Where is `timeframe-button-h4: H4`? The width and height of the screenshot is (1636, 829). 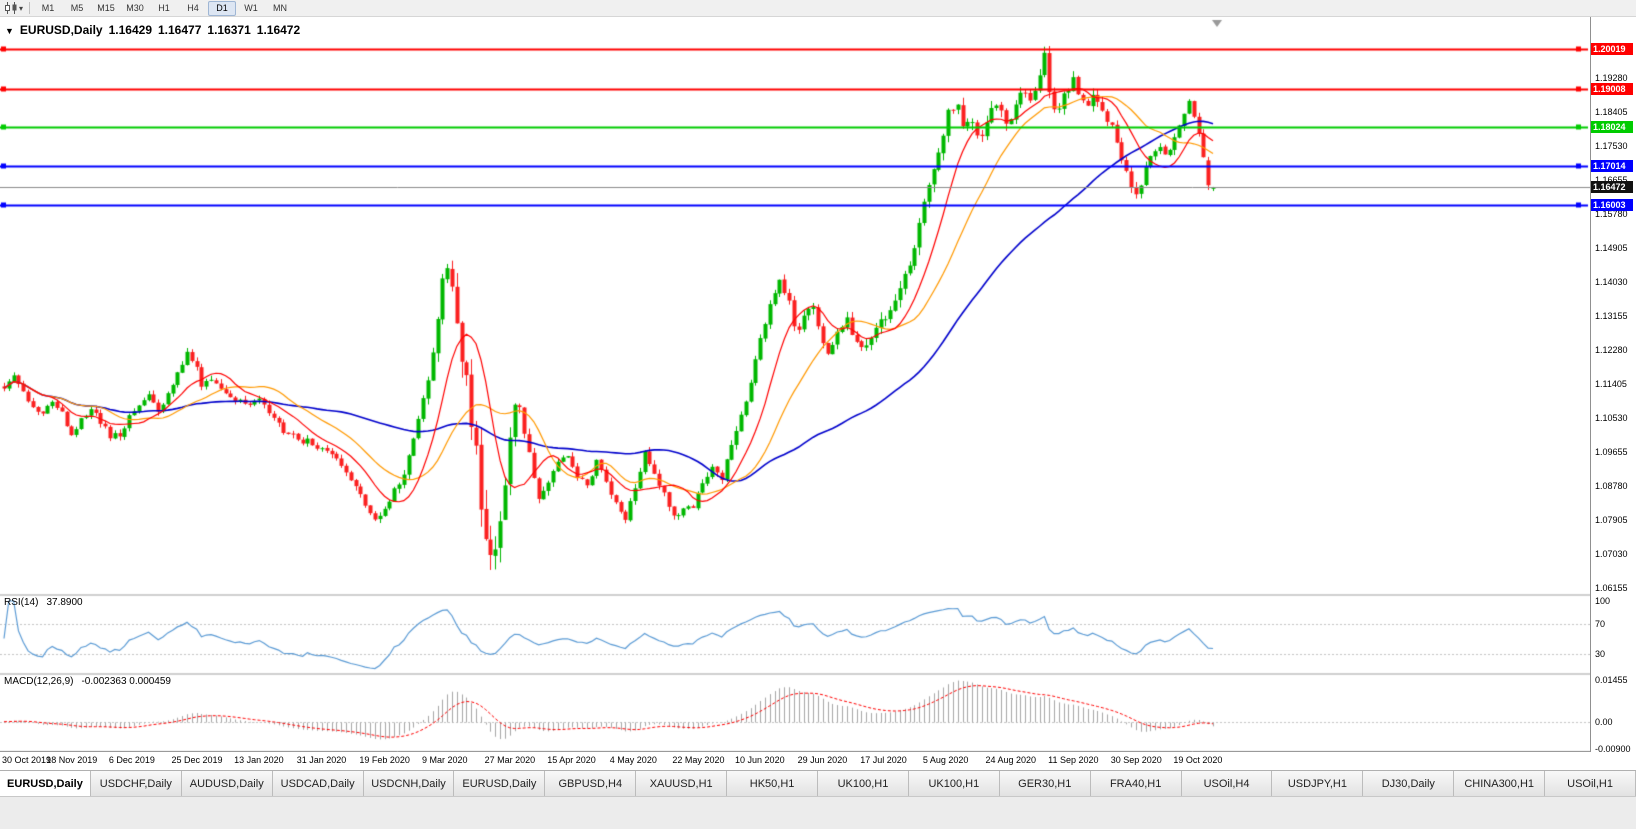 timeframe-button-h4: H4 is located at coordinates (193, 7).